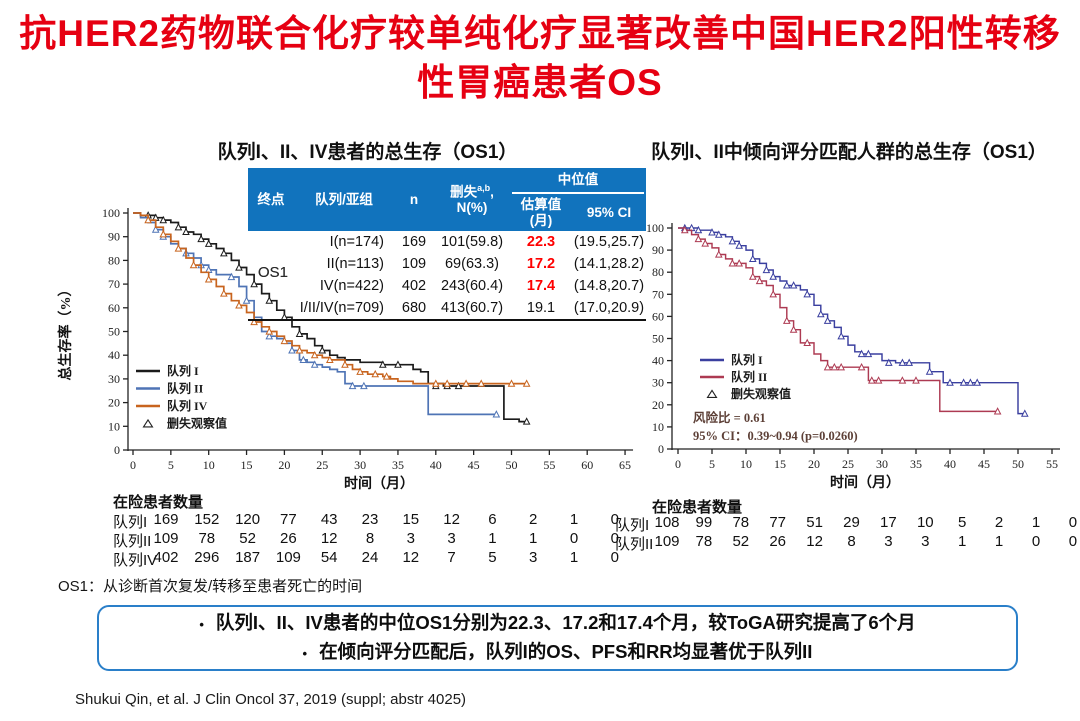 This screenshot has height=721, width=1080. I want to click on ci-cell: (14.8,20.7), so click(609, 286).